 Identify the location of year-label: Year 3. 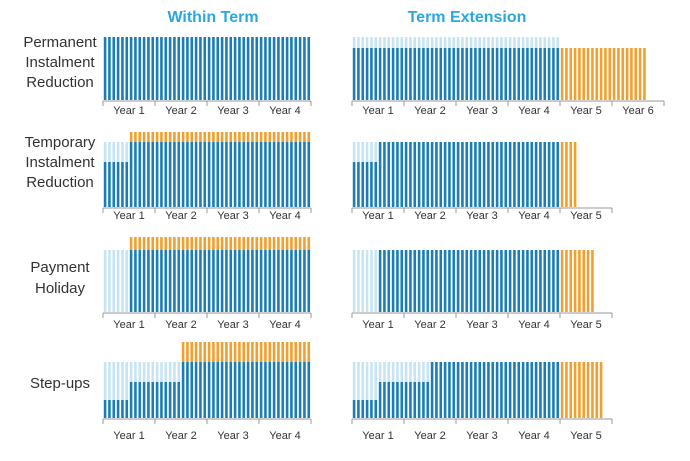
(232, 325).